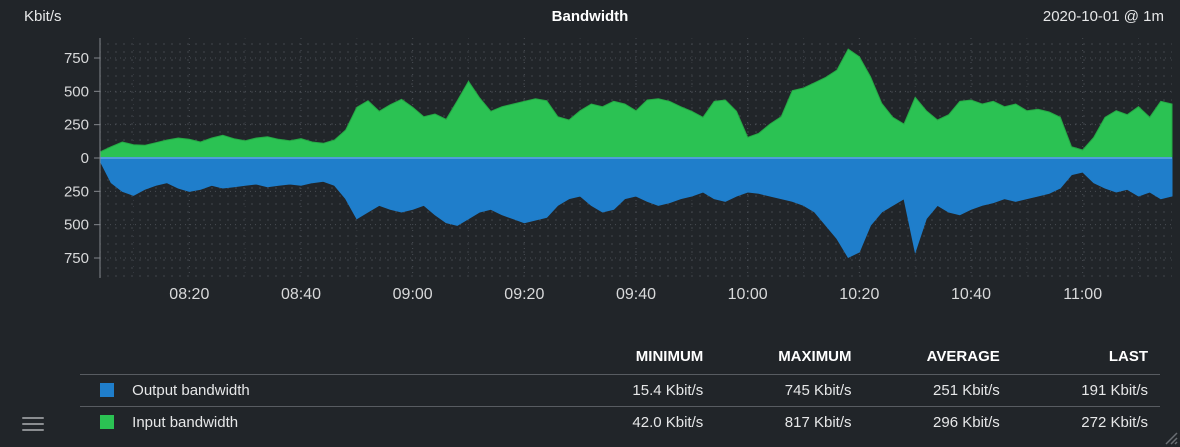 The width and height of the screenshot is (1180, 447). Describe the element at coordinates (185, 422) in the screenshot. I see `input-series-label: Input bandwidth` at that location.